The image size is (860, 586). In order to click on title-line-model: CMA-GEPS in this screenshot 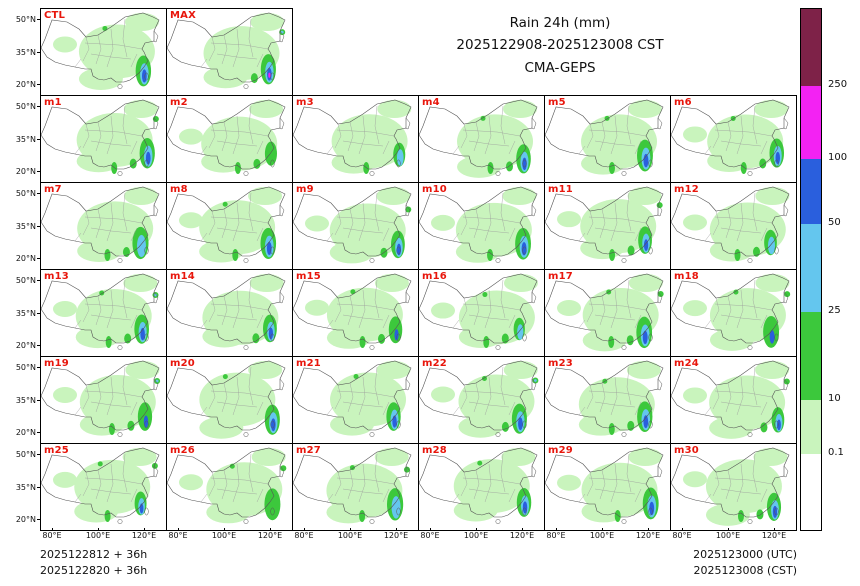, I will do `click(560, 67)`.